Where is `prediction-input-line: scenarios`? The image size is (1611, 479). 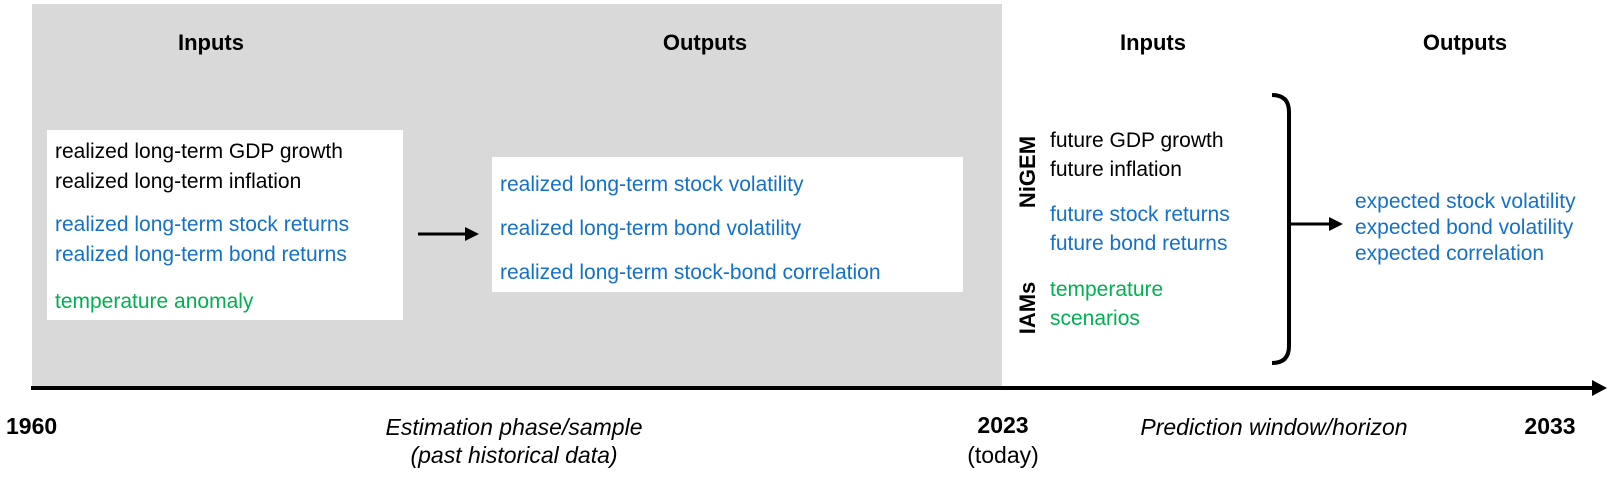
prediction-input-line: scenarios is located at coordinates (1095, 318).